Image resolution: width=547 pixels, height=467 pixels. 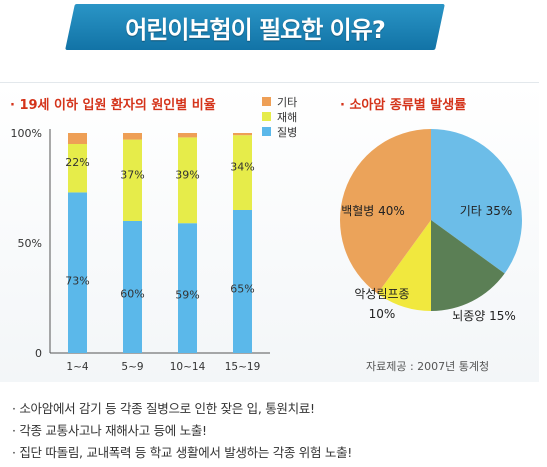 What do you see at coordinates (132, 294) in the screenshot?
I see `bar-data-label: 60%` at bounding box center [132, 294].